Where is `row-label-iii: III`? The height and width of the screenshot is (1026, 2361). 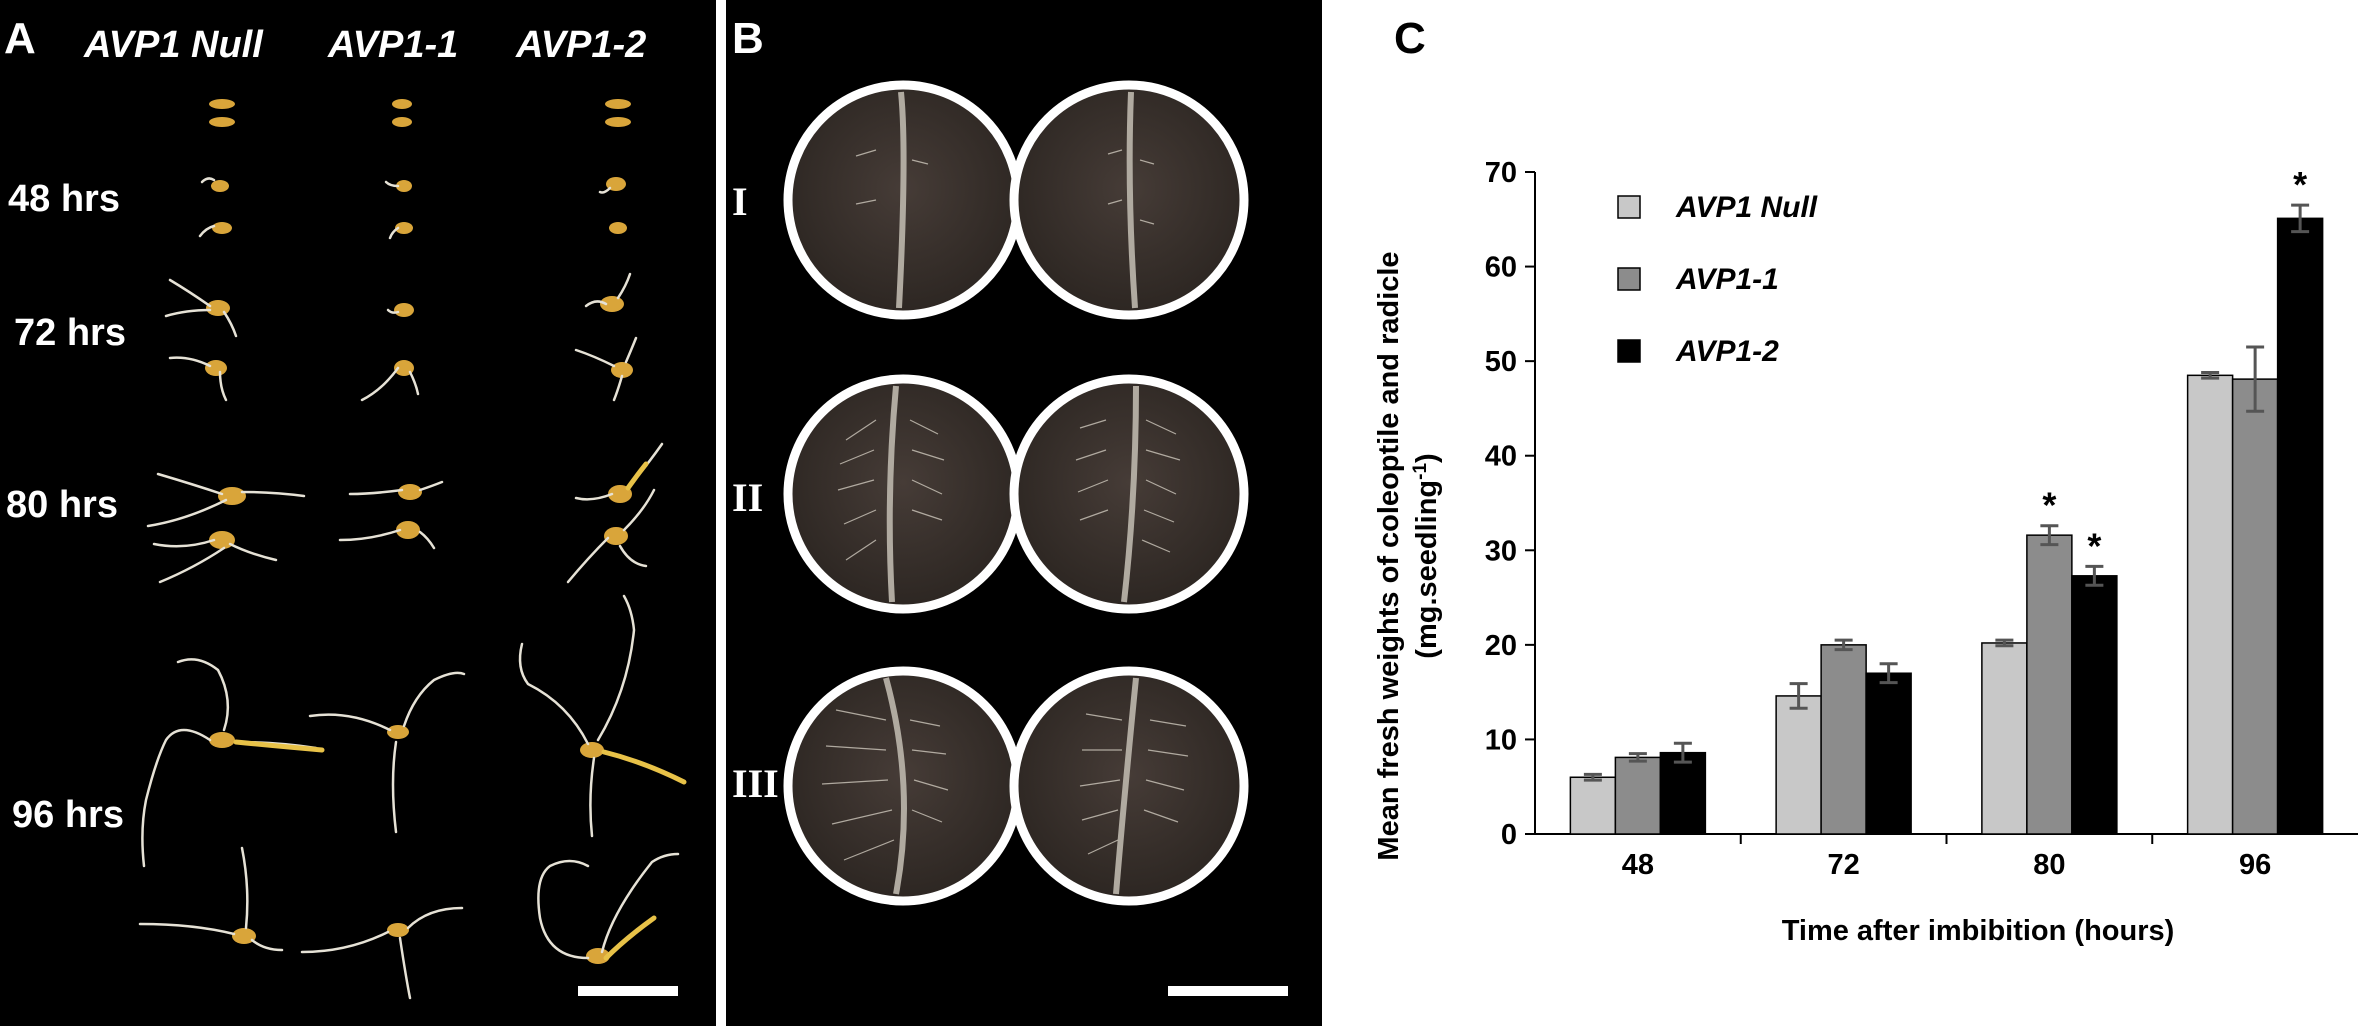 row-label-iii: III is located at coordinates (755, 783).